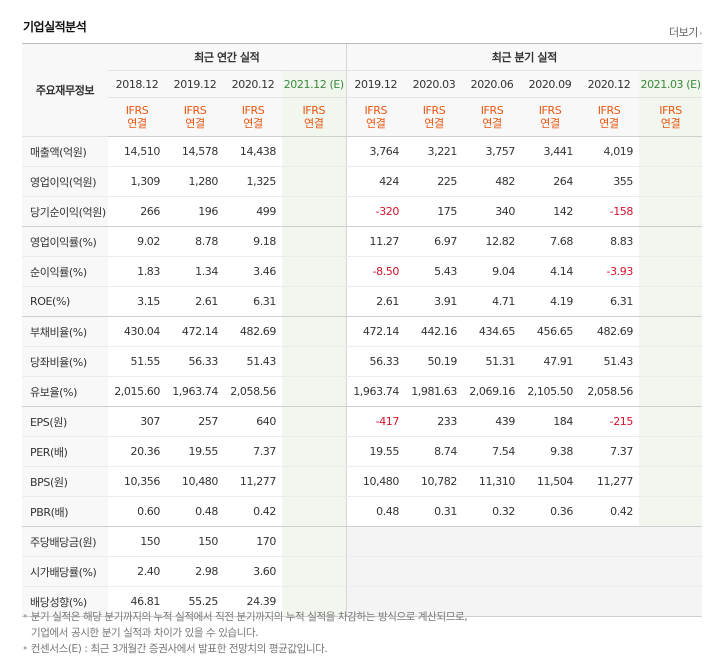 The width and height of the screenshot is (719, 668). Describe the element at coordinates (195, 601) in the screenshot. I see `table-cell: 55.25` at that location.